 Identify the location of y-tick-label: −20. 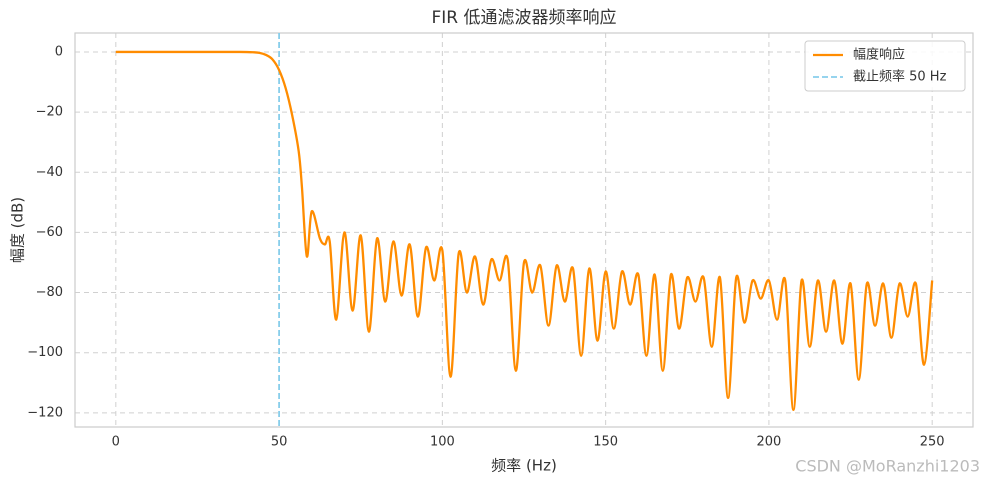
(49, 112).